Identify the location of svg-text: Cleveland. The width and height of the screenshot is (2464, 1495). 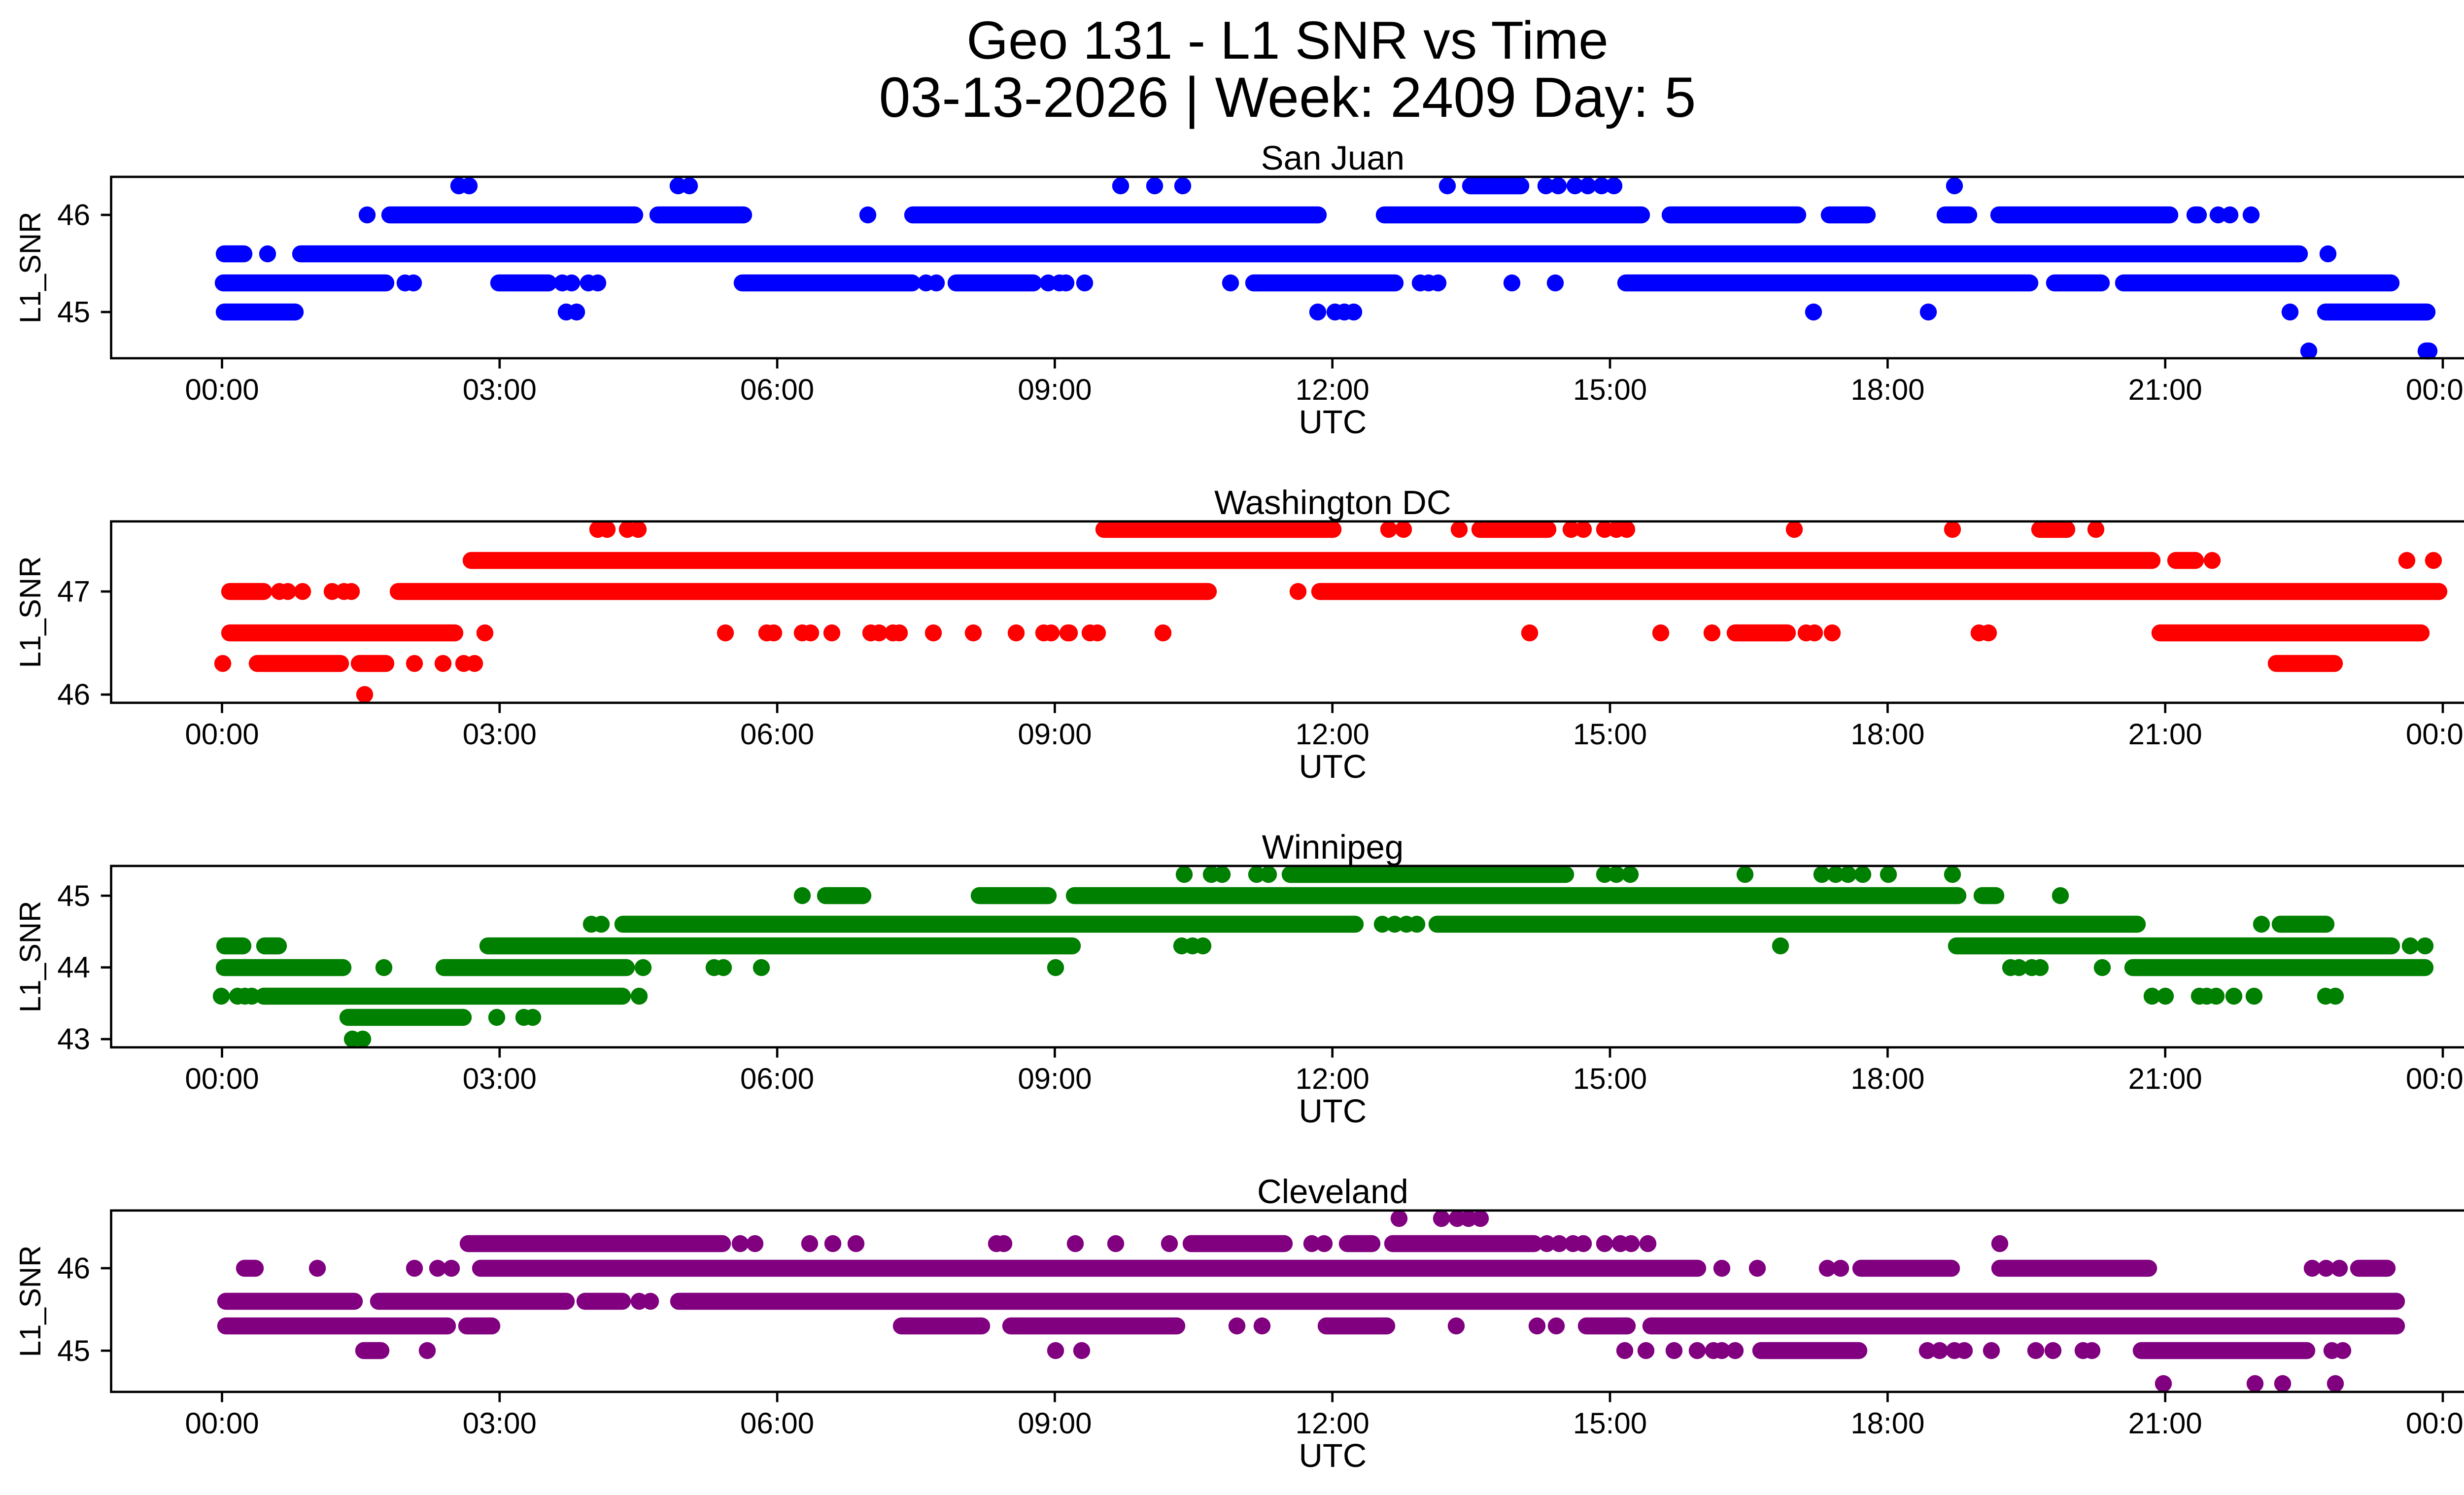
(1332, 1192).